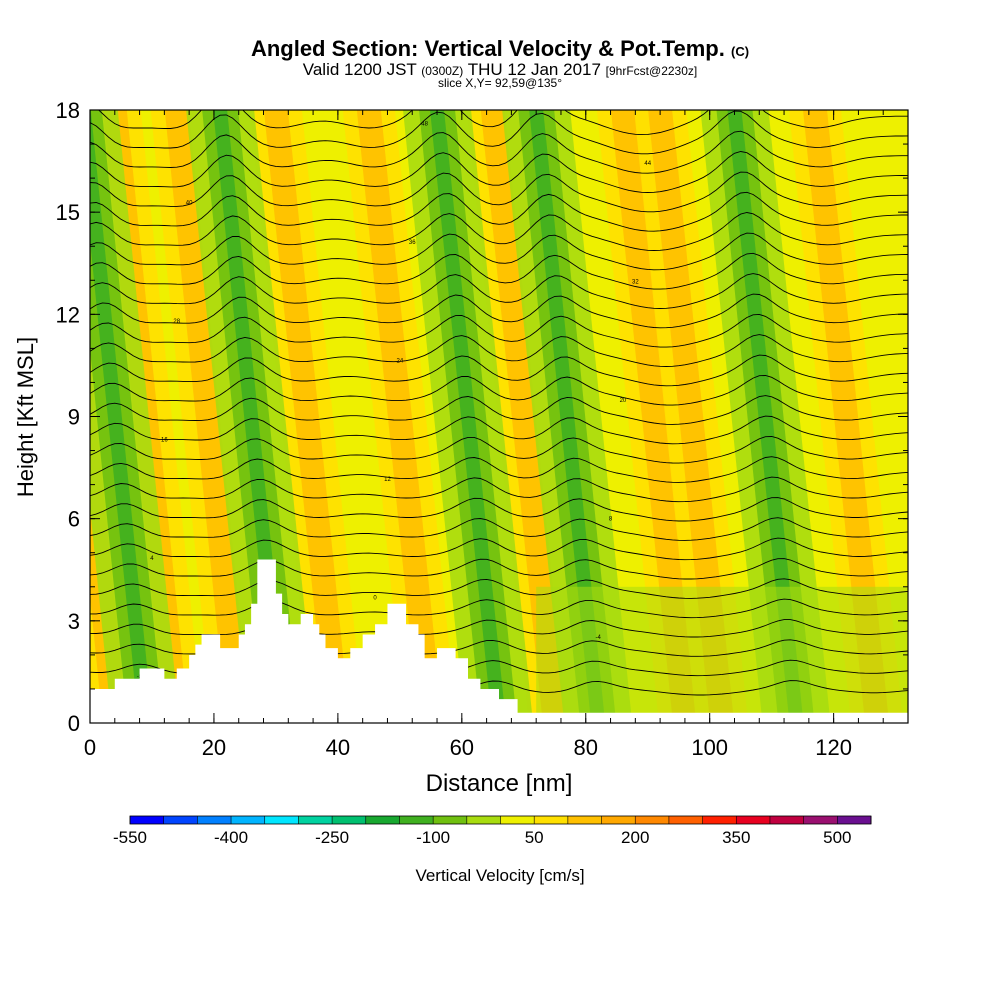 This screenshot has height=1000, width=1000. Describe the element at coordinates (74, 519) in the screenshot. I see `y-tick-label: 6` at that location.